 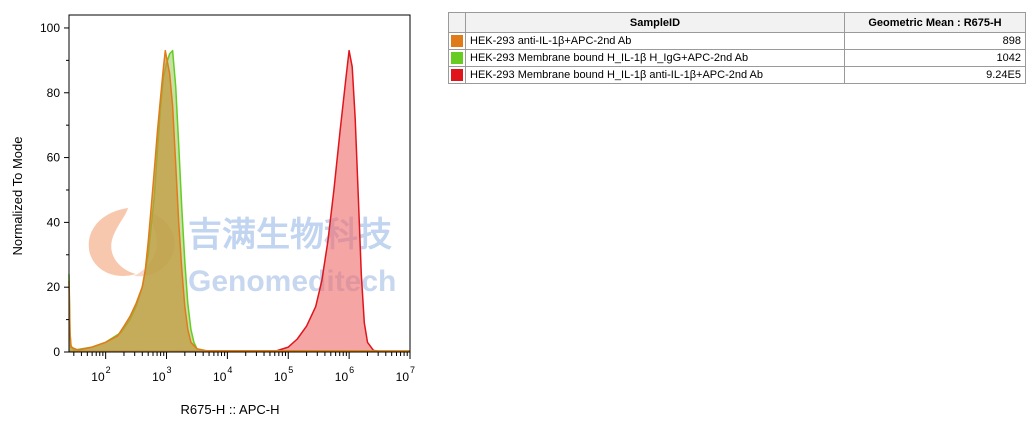 I want to click on y-tick-label: 40, so click(x=54, y=222).